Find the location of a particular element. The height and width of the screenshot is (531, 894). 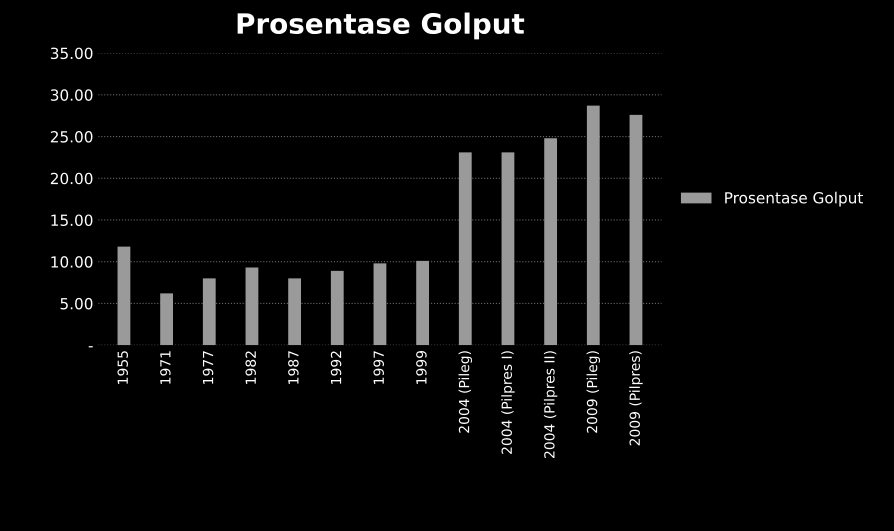

x-tick-label: 1955 is located at coordinates (122, 367).